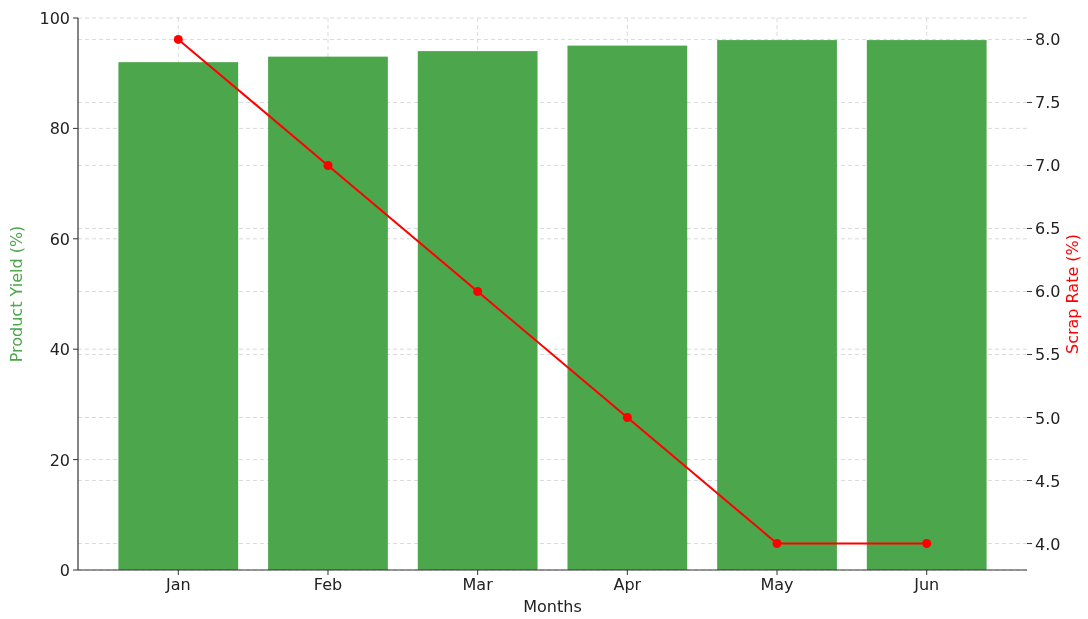  I want to click on x-tick-label: Jan, so click(177, 584).